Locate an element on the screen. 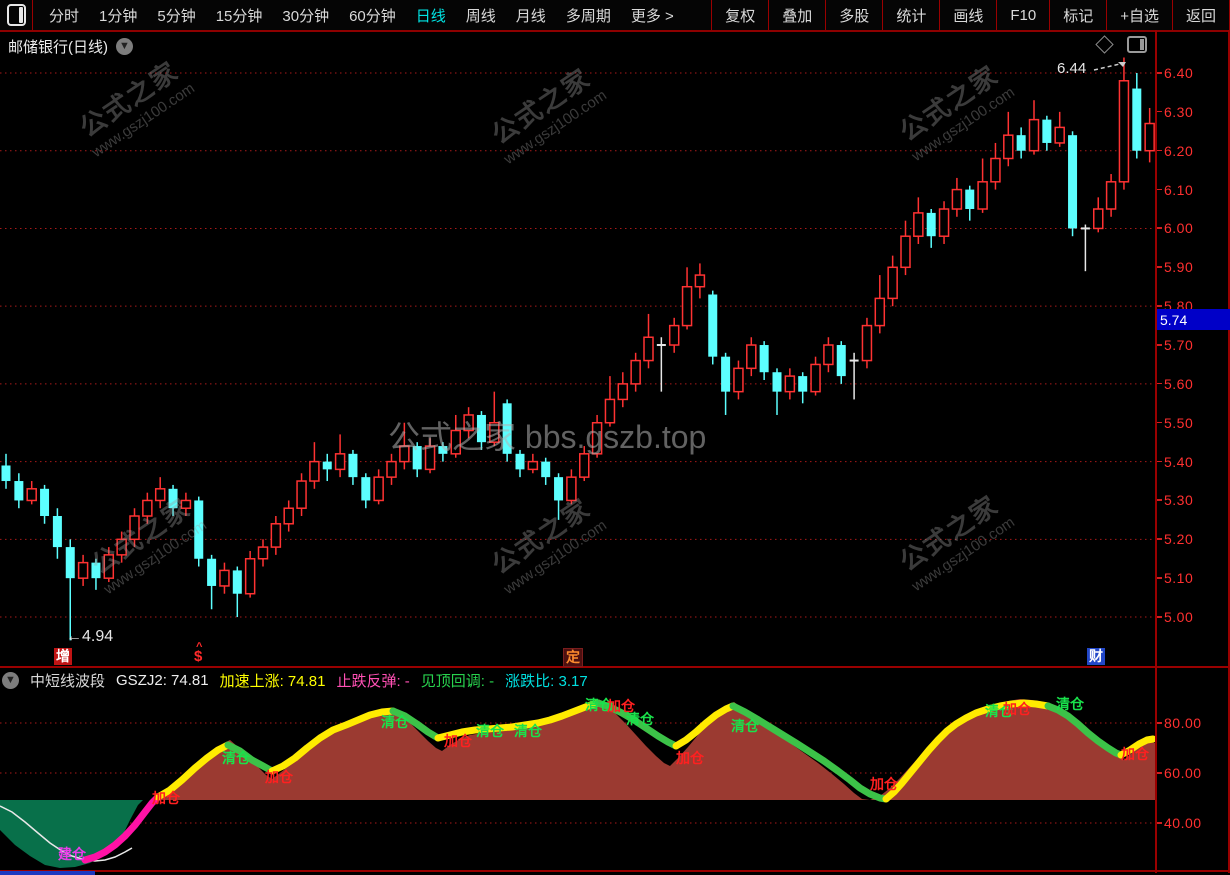 The image size is (1230, 875). toolbar-item-周线: 周线 is located at coordinates (480, 16).